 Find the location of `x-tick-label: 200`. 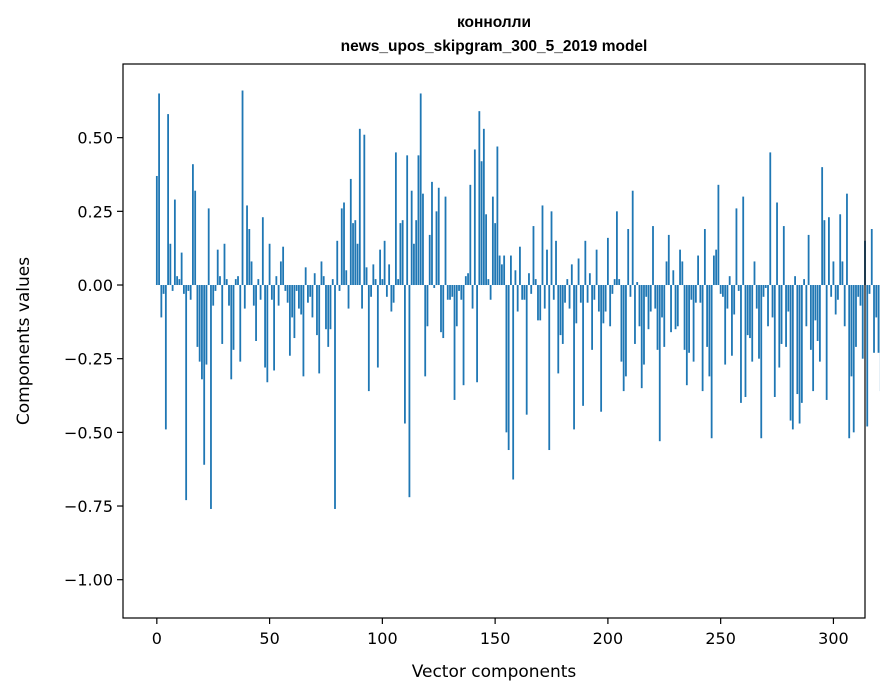

x-tick-label: 200 is located at coordinates (608, 638).